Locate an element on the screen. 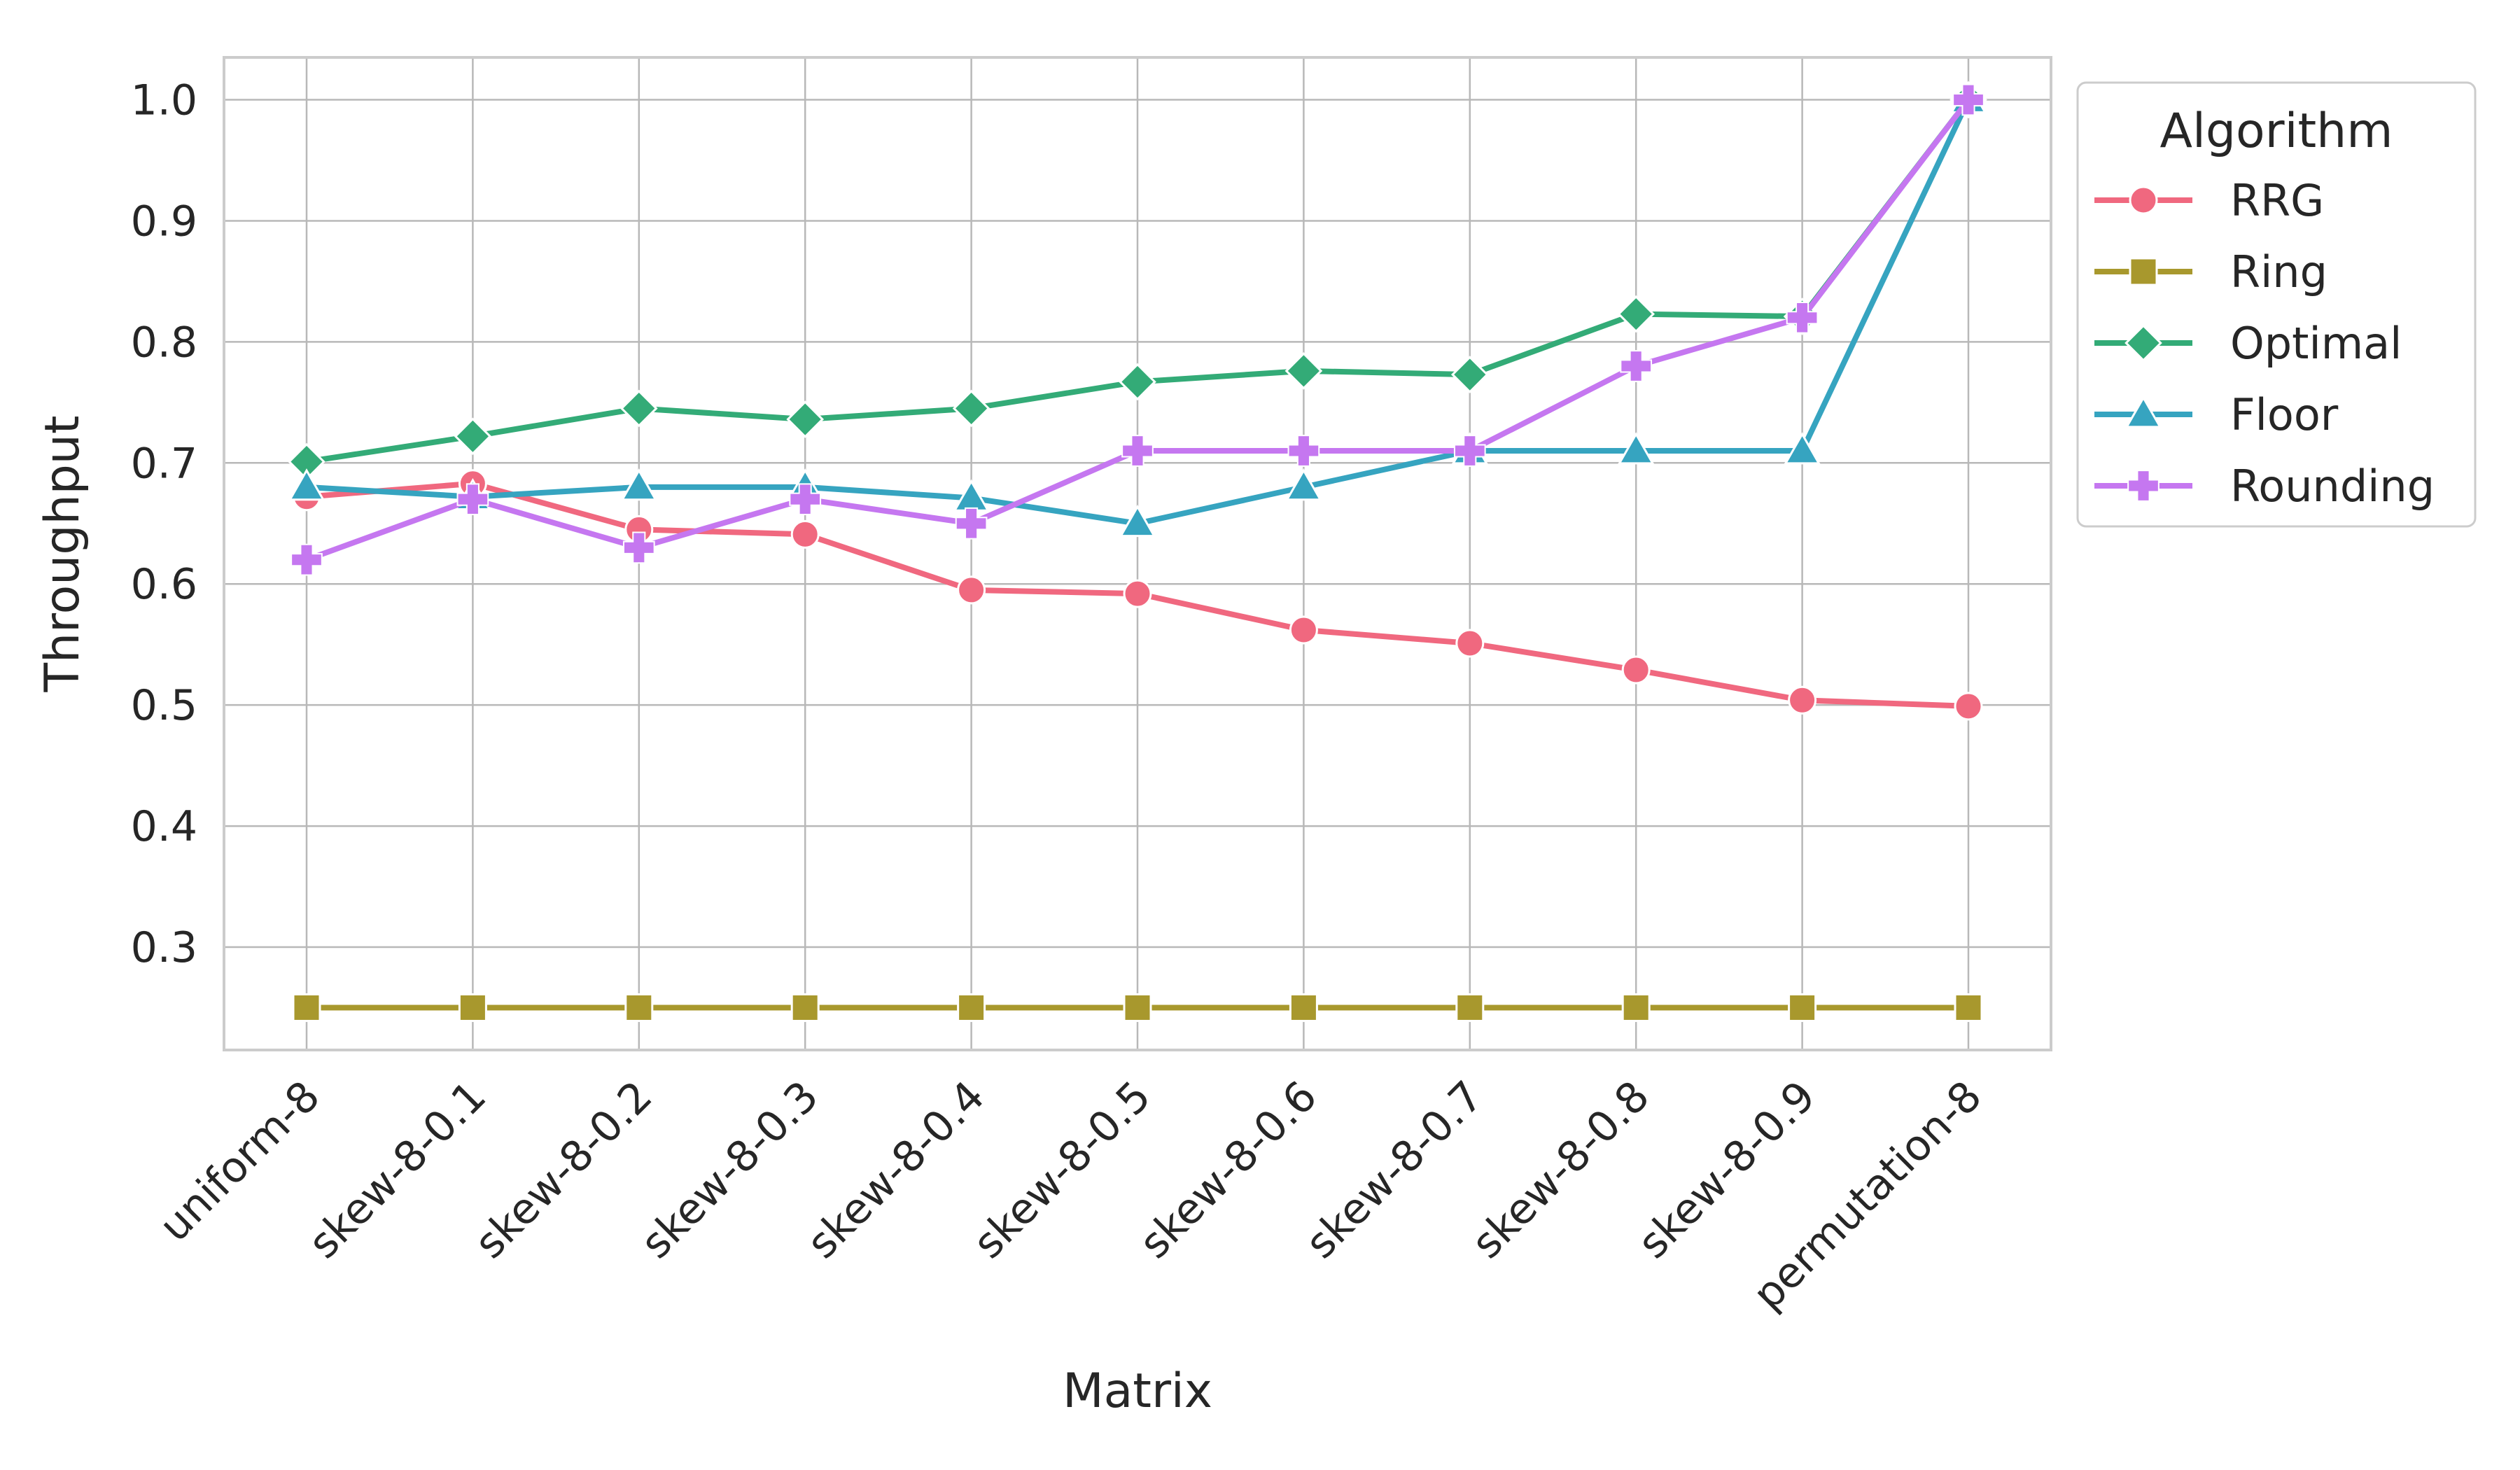 The width and height of the screenshot is (2520, 1470). x-tick-label: skew-8-0.3 is located at coordinates (729, 1170).